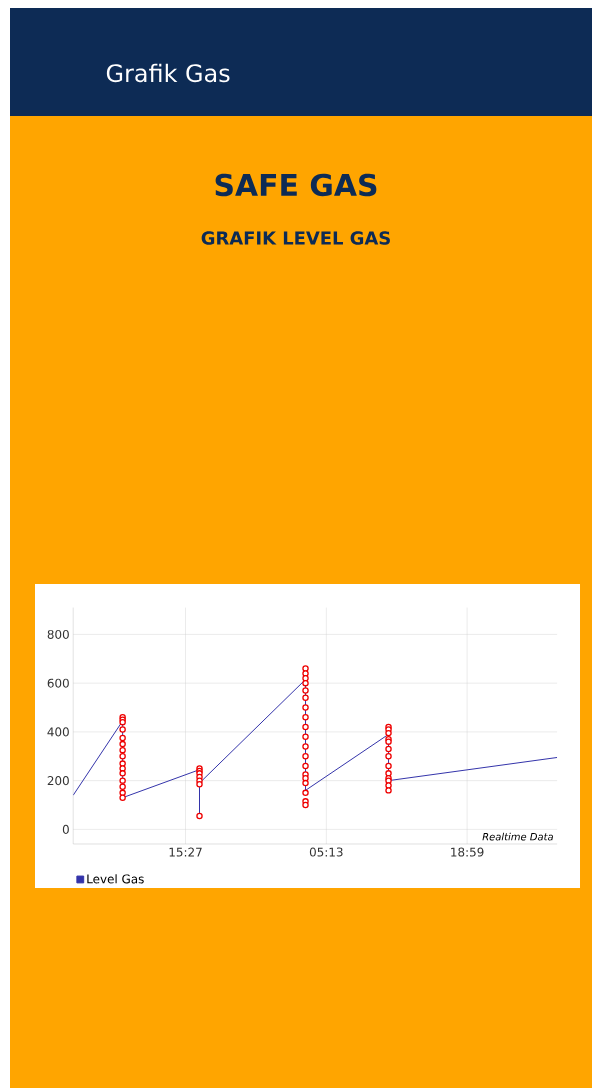  I want to click on y-tick-label: 600, so click(58, 683).